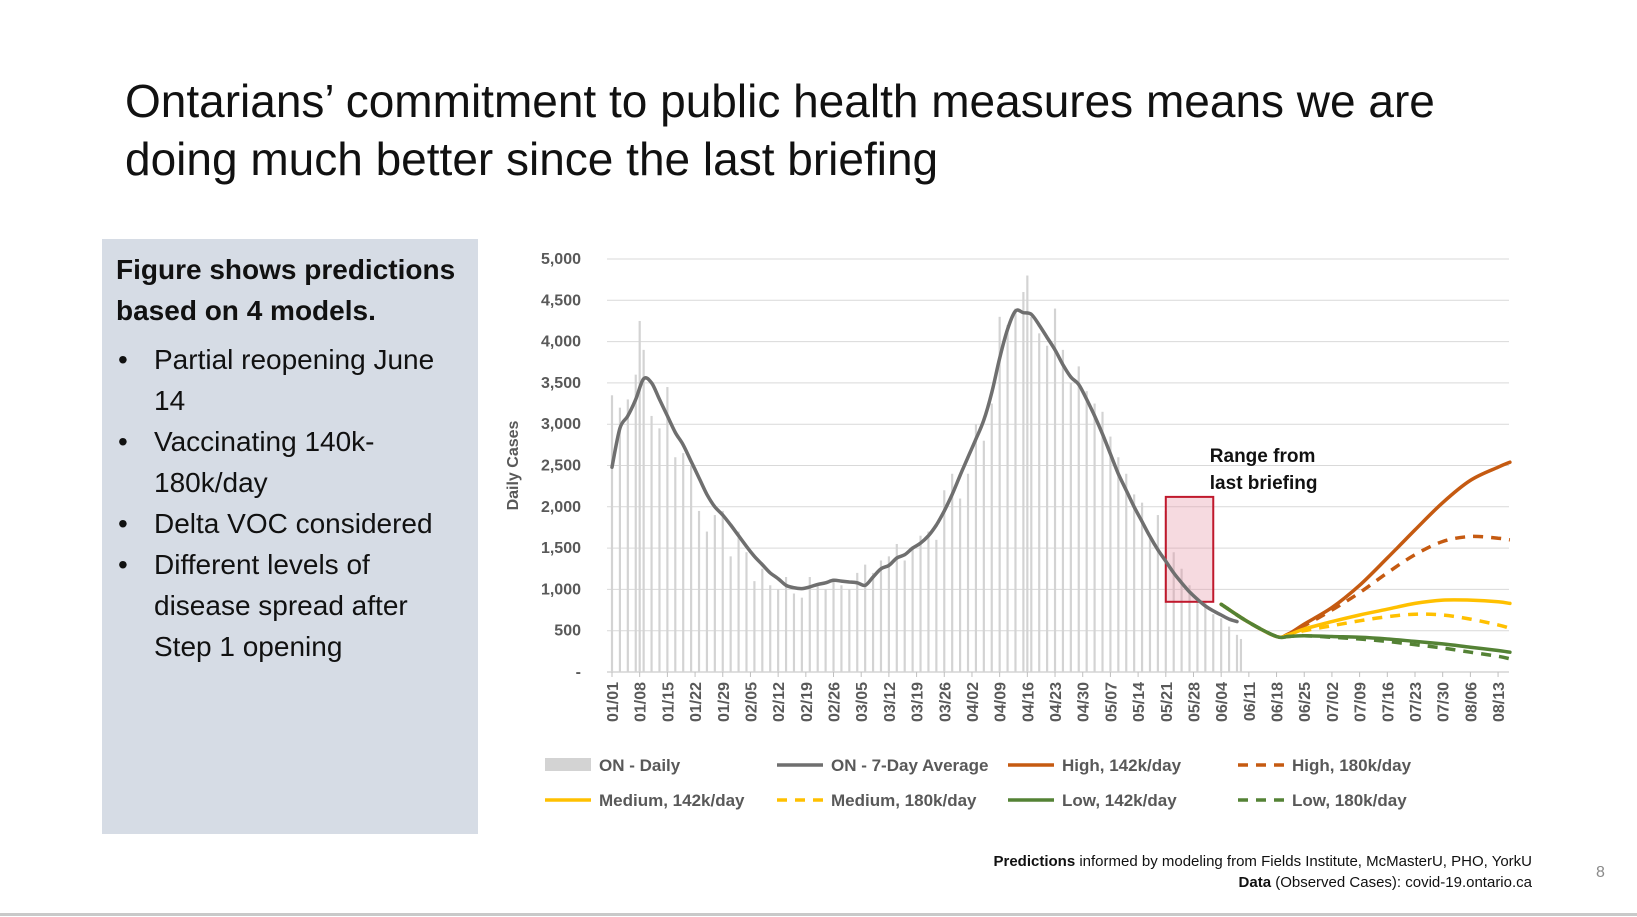 The height and width of the screenshot is (917, 1637). I want to click on x-tick-label: 01/01, so click(613, 702).